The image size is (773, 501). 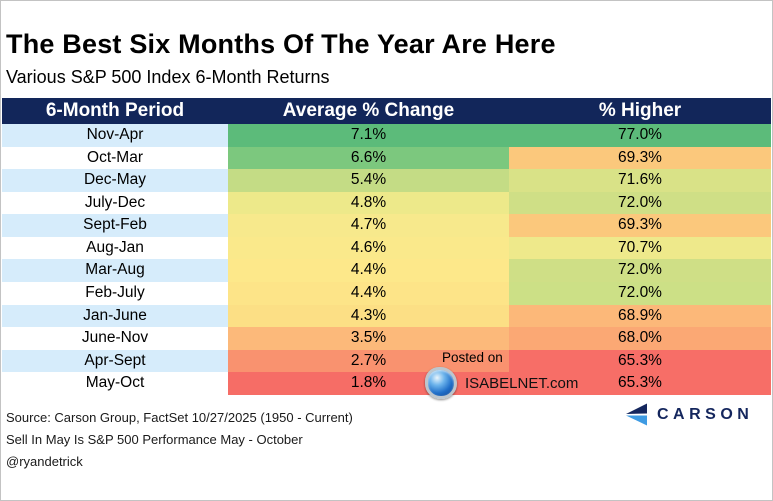 I want to click on table-header-row: 6-Month Period Average % Change % Higher, so click(x=386, y=111).